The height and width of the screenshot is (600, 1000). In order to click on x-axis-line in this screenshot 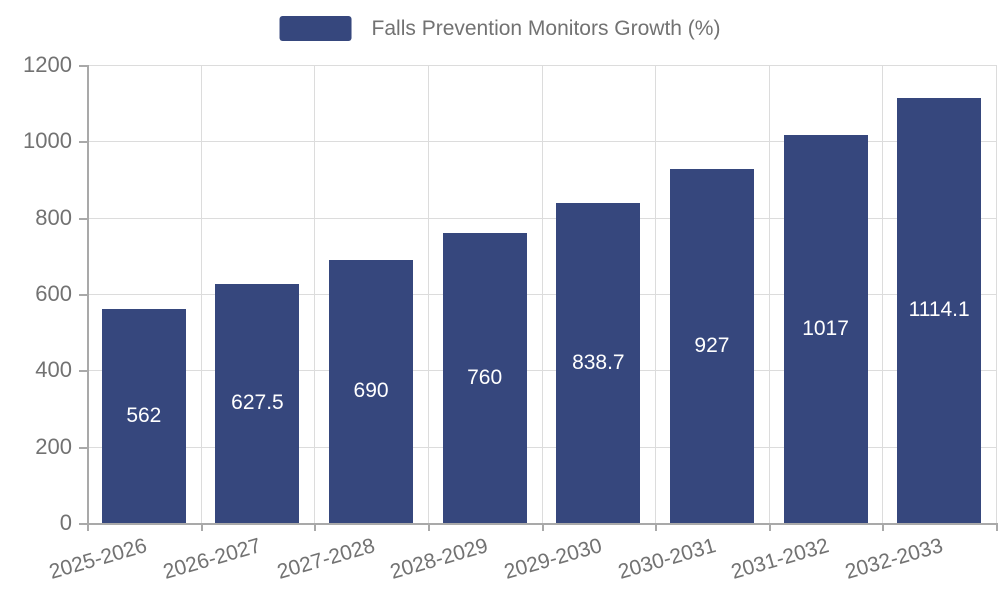, I will do `click(542, 524)`.